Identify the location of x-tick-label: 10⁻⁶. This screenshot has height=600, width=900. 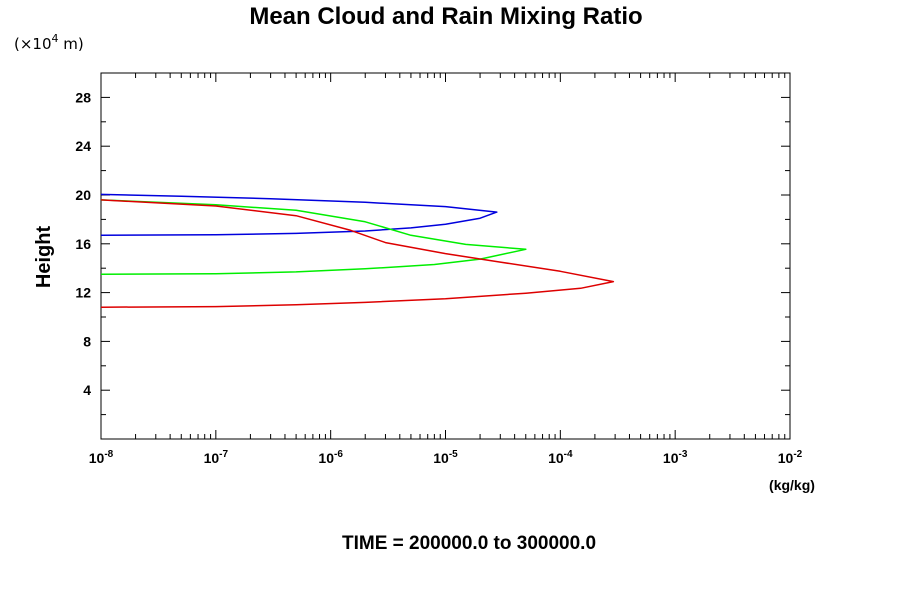
(330, 457).